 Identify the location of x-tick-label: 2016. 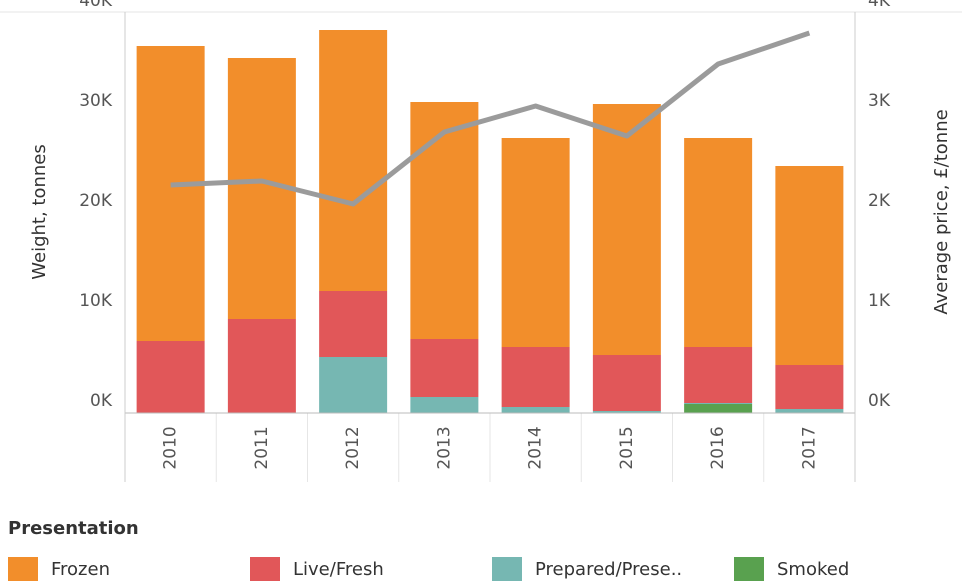
(718, 447).